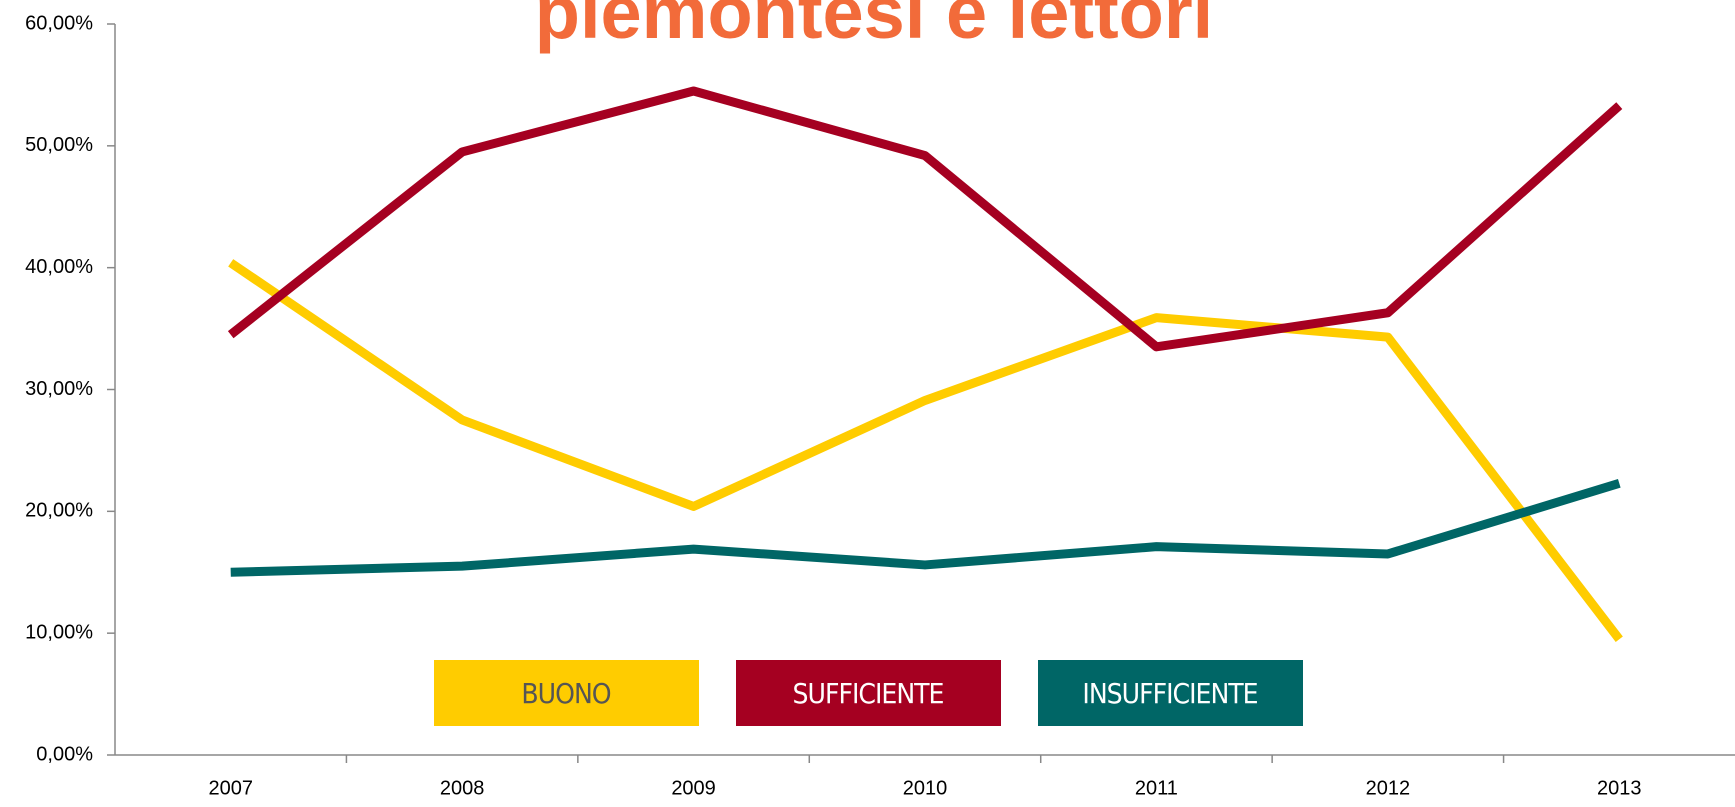 This screenshot has width=1735, height=807. What do you see at coordinates (1619, 788) in the screenshot?
I see `x-tick-label: 2013` at bounding box center [1619, 788].